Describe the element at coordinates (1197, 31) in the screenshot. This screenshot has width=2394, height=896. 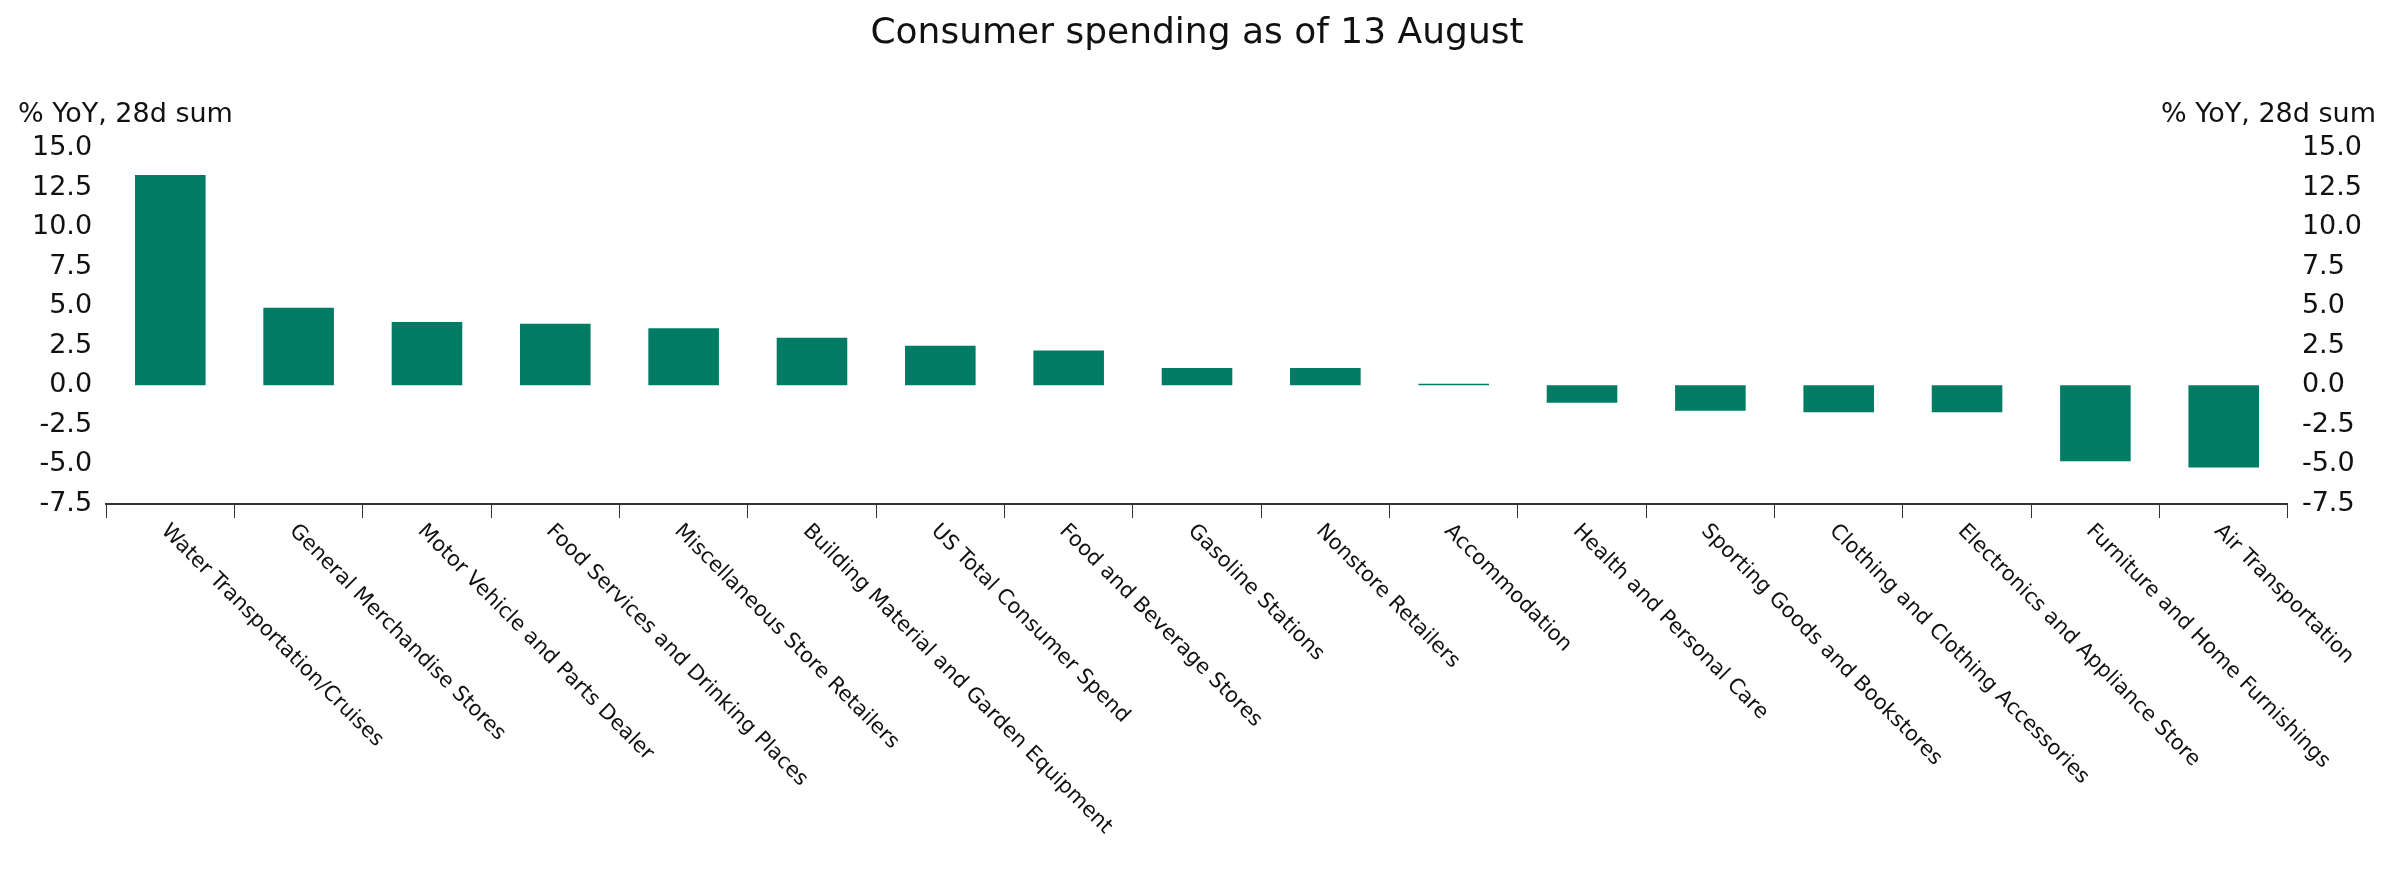
I see `chart-title: Consumer spending as of 13 August` at that location.